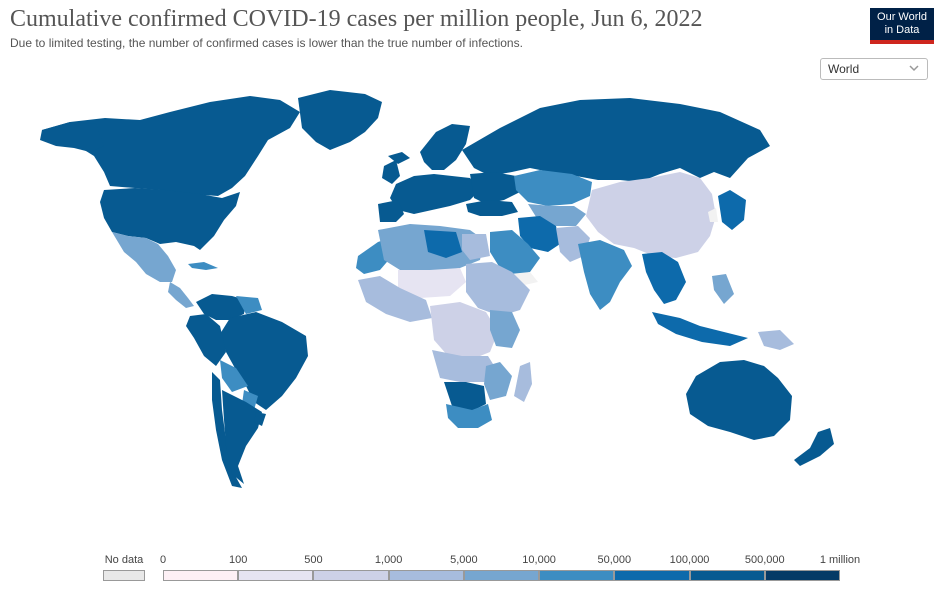 Image resolution: width=943 pixels, height=593 pixels. What do you see at coordinates (840, 560) in the screenshot?
I see `legend-bin-label: 1 million` at bounding box center [840, 560].